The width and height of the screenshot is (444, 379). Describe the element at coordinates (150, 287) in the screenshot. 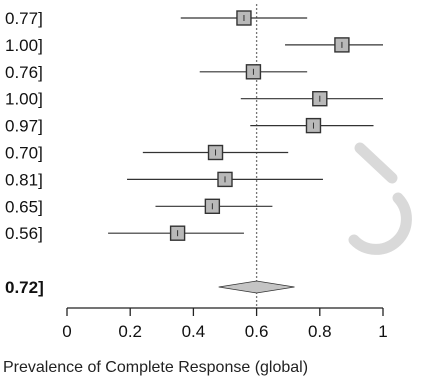

I see `pooled-estimate: 0.72]` at that location.